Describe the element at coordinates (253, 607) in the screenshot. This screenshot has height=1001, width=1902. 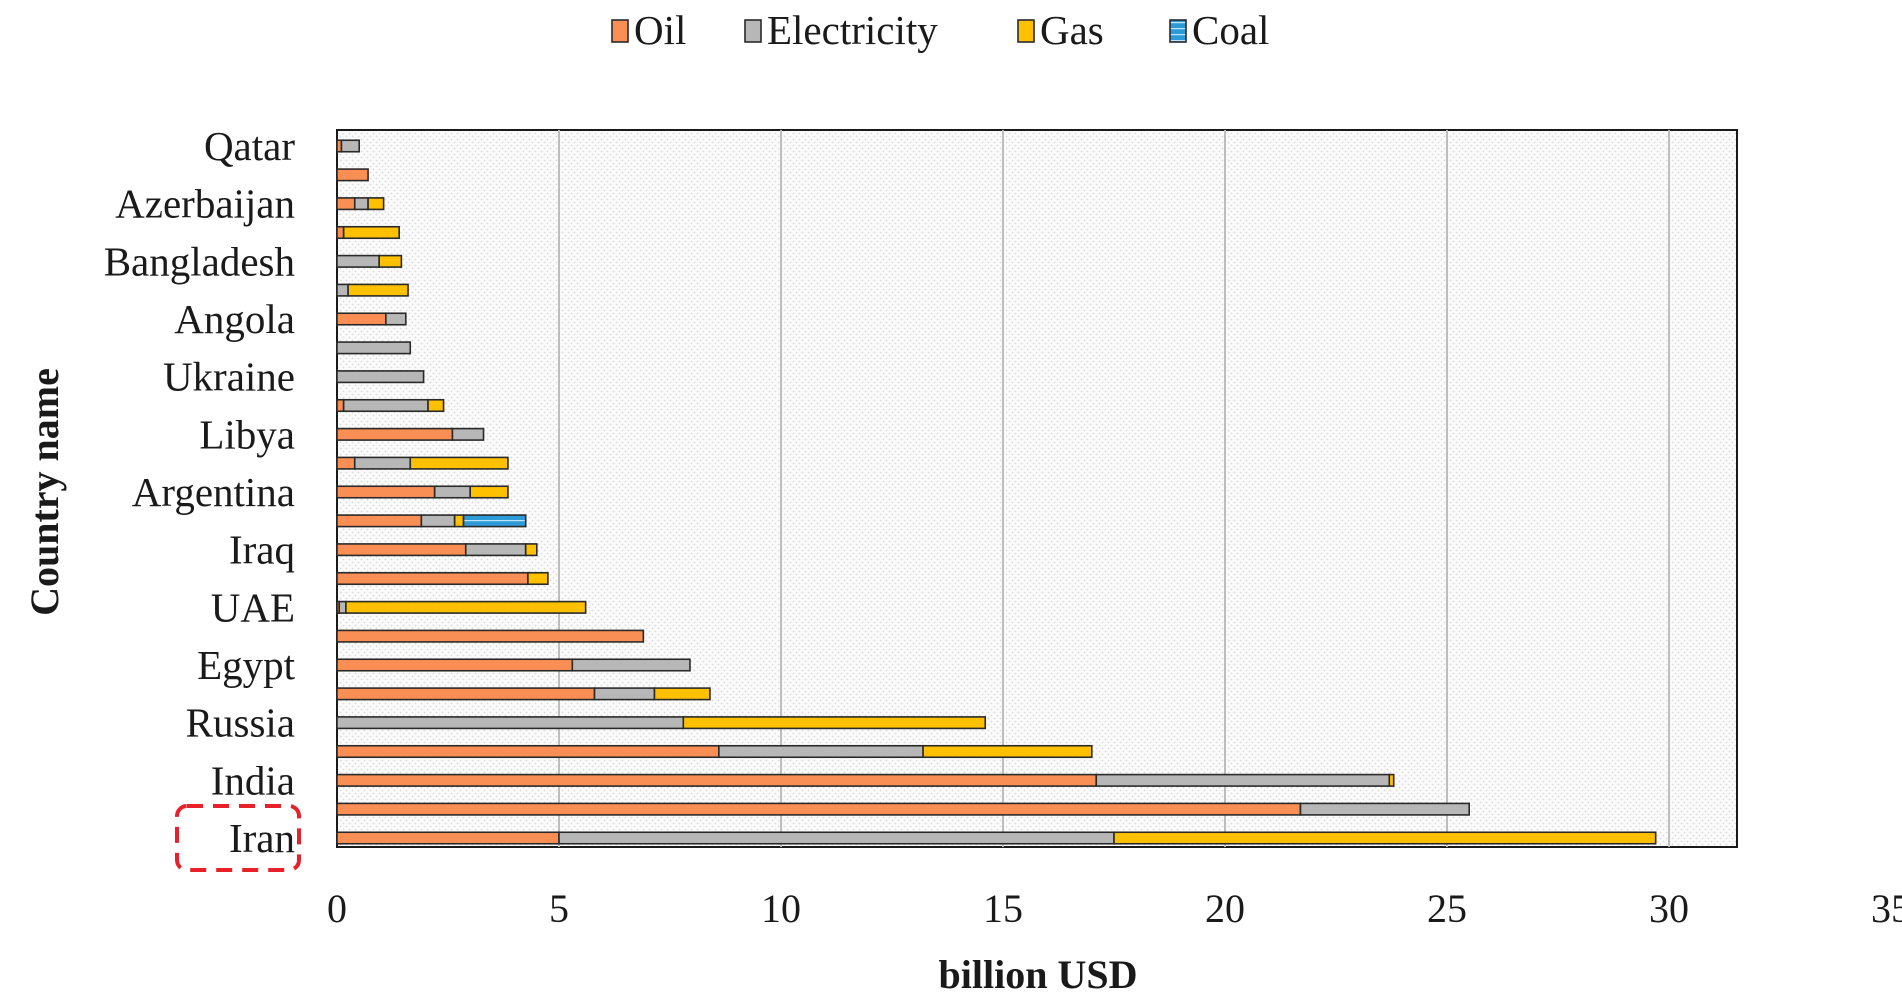
I see `category-label: UAE` at that location.